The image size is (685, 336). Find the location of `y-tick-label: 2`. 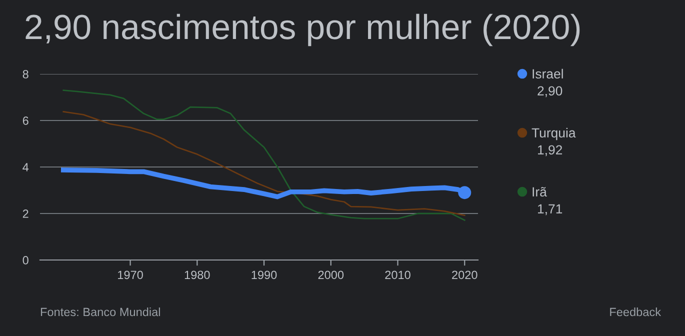

y-tick-label: 2 is located at coordinates (25, 214).